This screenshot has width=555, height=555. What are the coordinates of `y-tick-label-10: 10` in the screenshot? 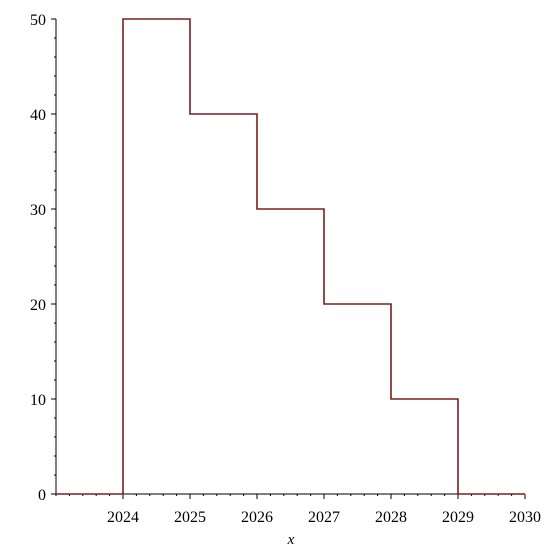 It's located at (38, 400).